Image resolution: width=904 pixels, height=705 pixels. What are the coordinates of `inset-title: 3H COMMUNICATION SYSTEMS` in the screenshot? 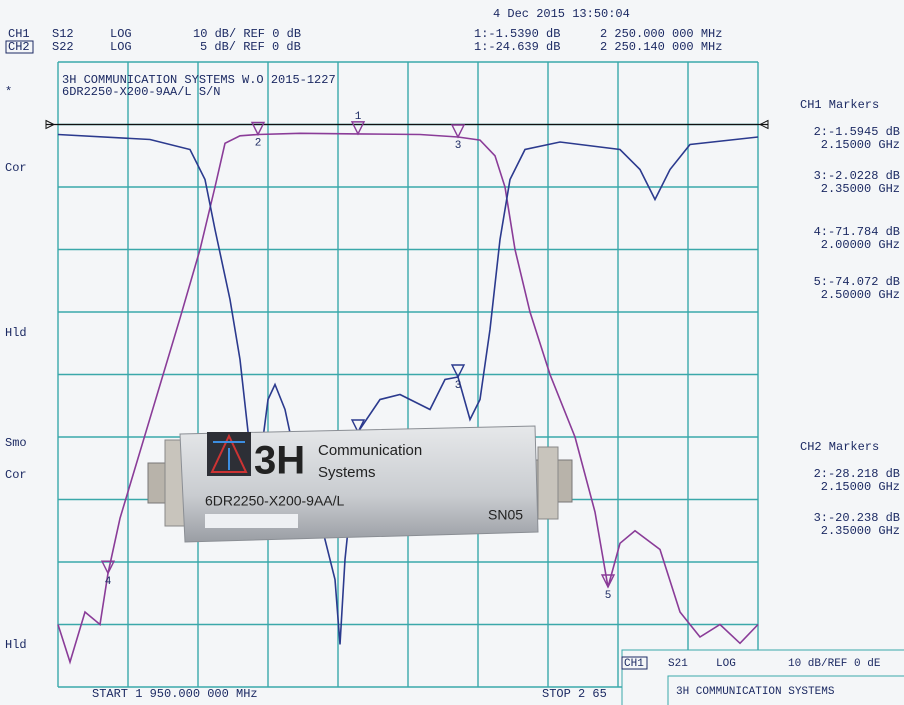 It's located at (755, 692).